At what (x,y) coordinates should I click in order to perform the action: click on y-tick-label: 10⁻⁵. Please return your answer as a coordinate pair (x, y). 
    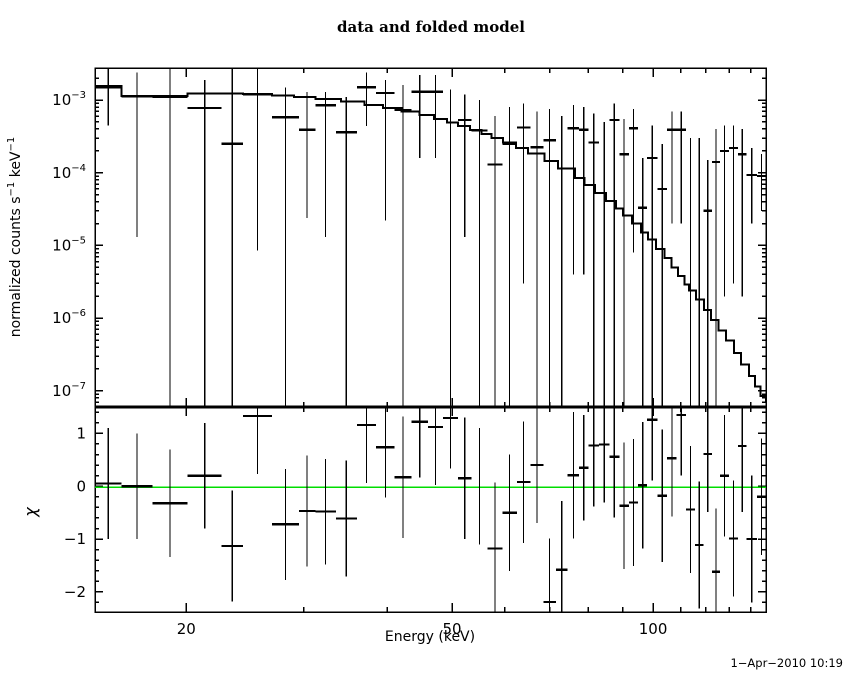
    Looking at the image, I should click on (69, 244).